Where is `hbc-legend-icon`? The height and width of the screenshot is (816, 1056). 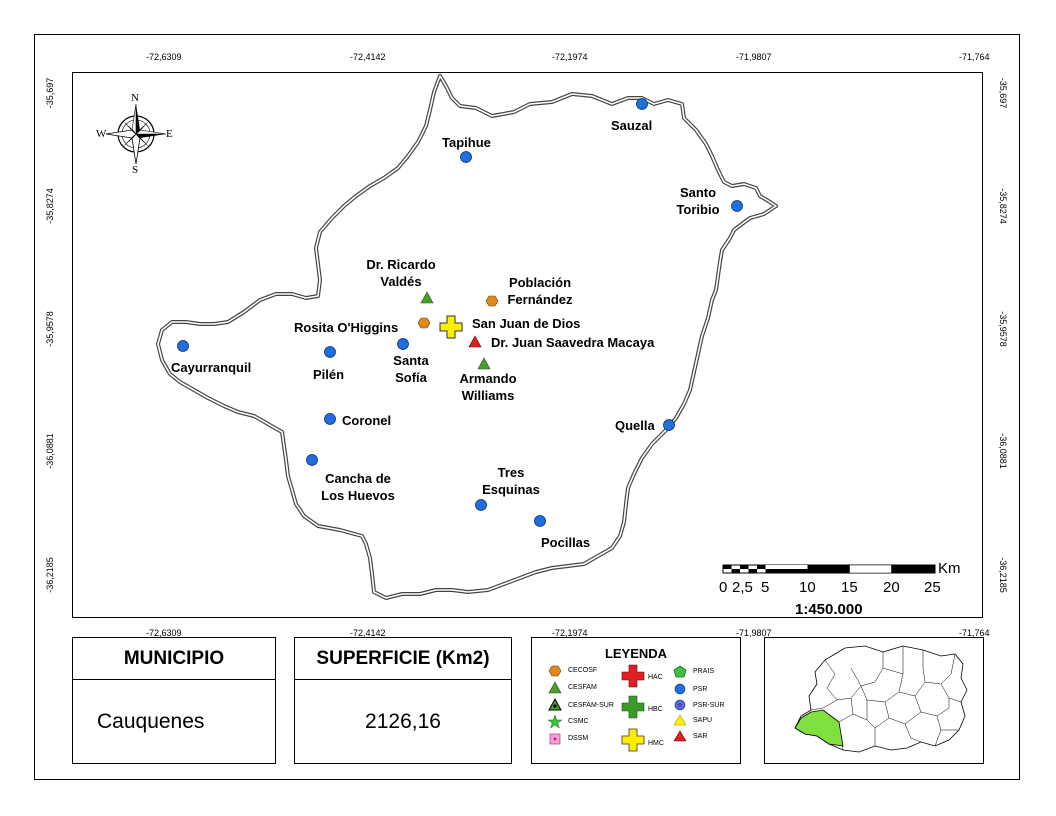
hbc-legend-icon is located at coordinates (633, 707).